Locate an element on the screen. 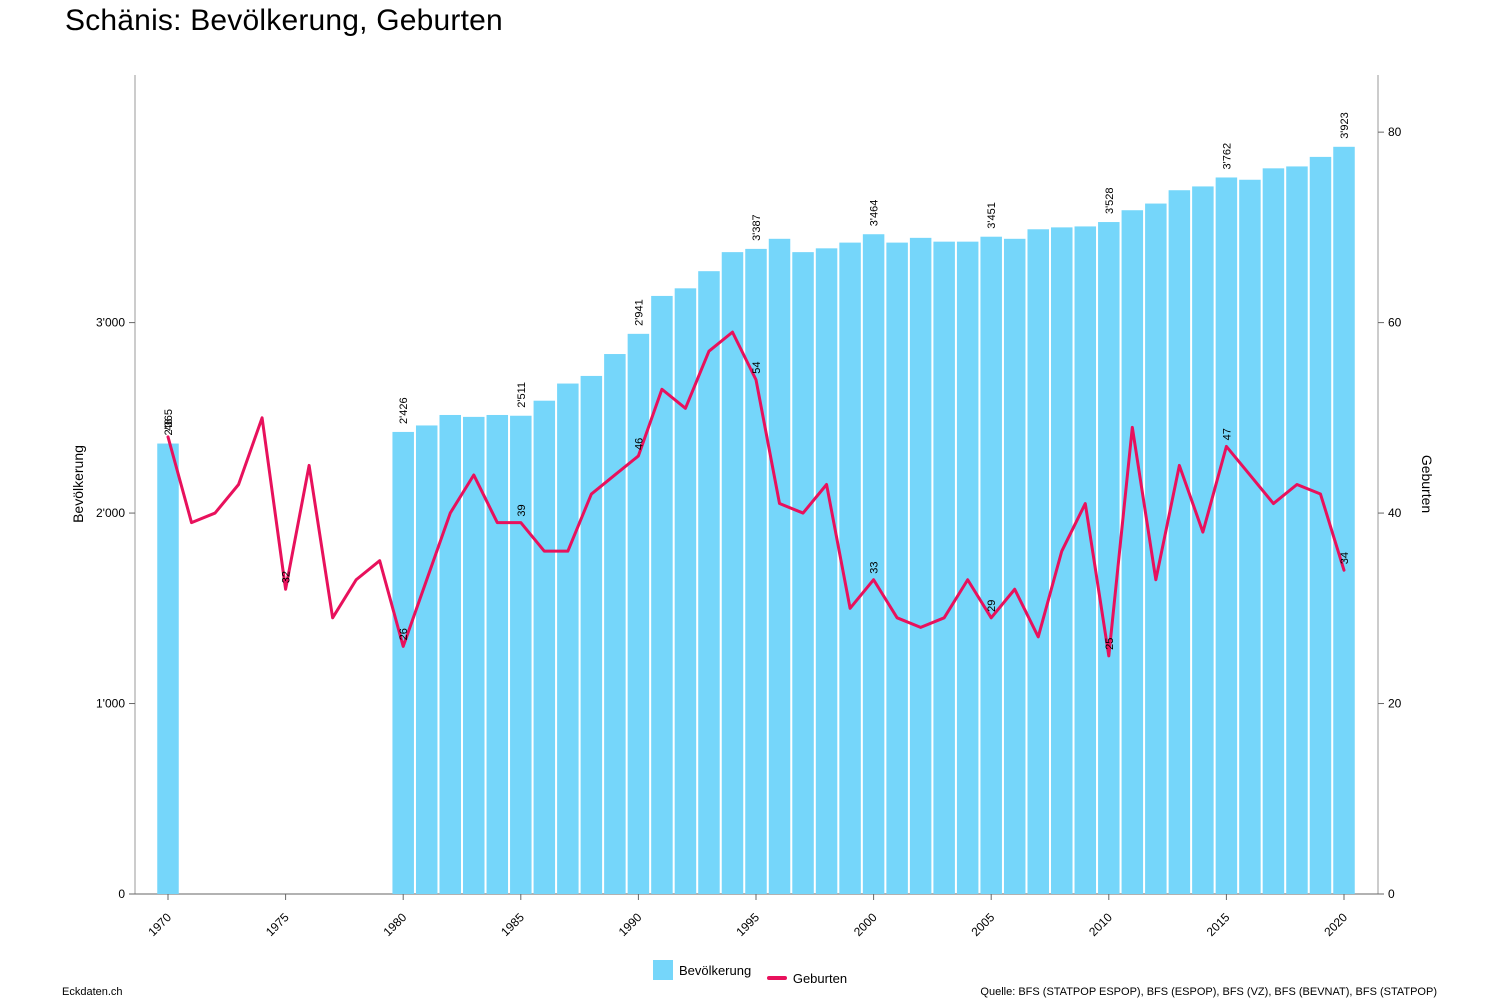  legend: Bevölkerung Geburten is located at coordinates (750, 973).